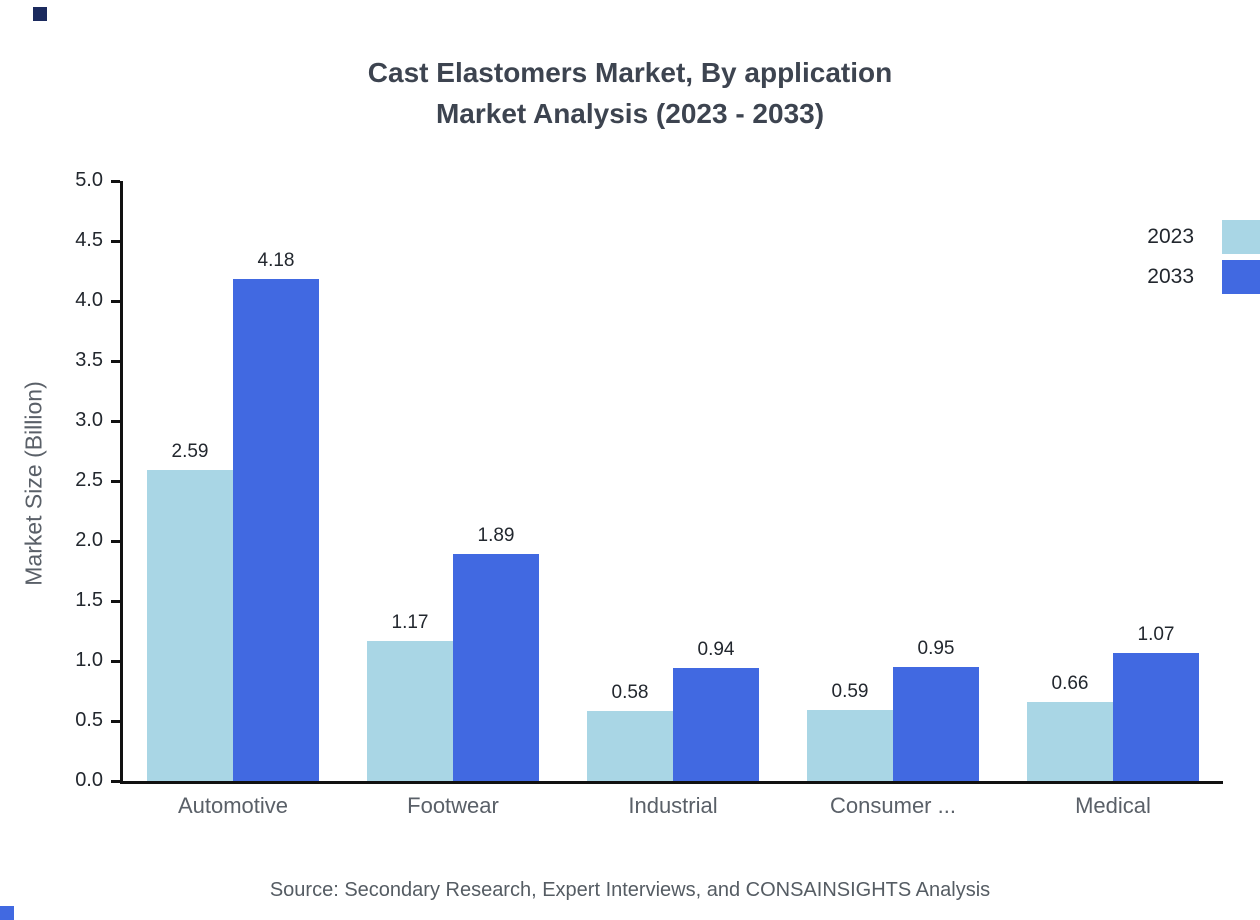 Image resolution: width=1260 pixels, height=920 pixels. What do you see at coordinates (89, 600) in the screenshot?
I see `y-tick-label: 1.5` at bounding box center [89, 600].